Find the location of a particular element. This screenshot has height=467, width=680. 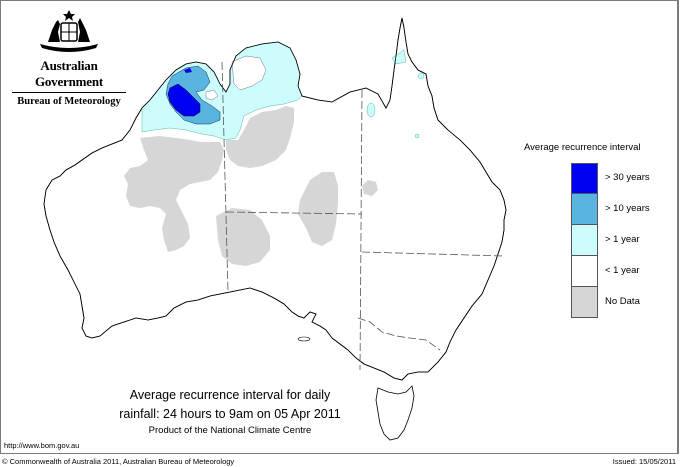

legend-label: No Data is located at coordinates (622, 301).